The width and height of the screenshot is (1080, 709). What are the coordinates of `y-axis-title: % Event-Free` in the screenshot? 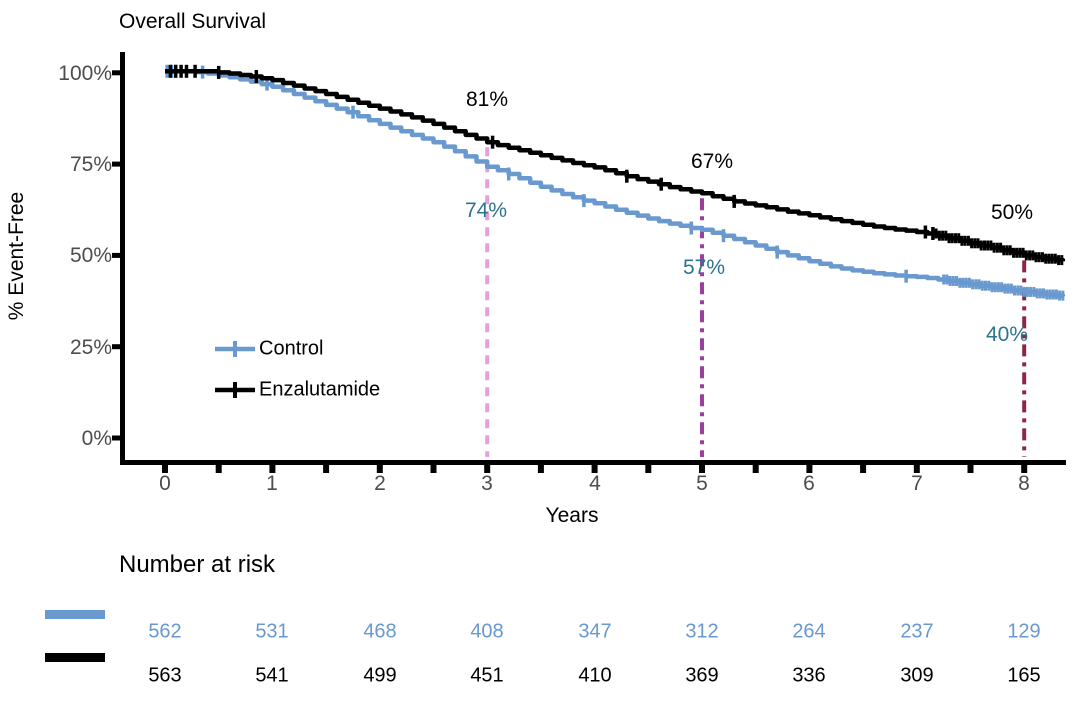 It's located at (16, 256).